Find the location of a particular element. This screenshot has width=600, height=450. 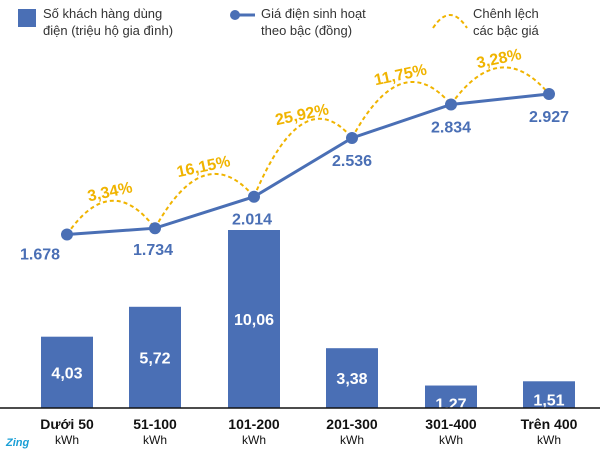

price-value-label: 2.927 is located at coordinates (549, 117).